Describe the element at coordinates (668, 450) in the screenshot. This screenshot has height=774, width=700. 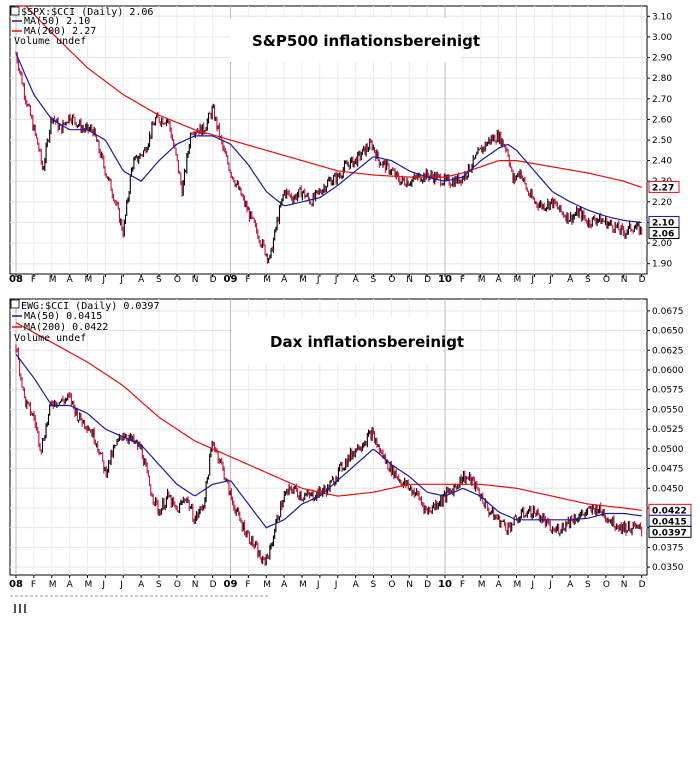
I see `y-tick-label: 0.0500` at that location.